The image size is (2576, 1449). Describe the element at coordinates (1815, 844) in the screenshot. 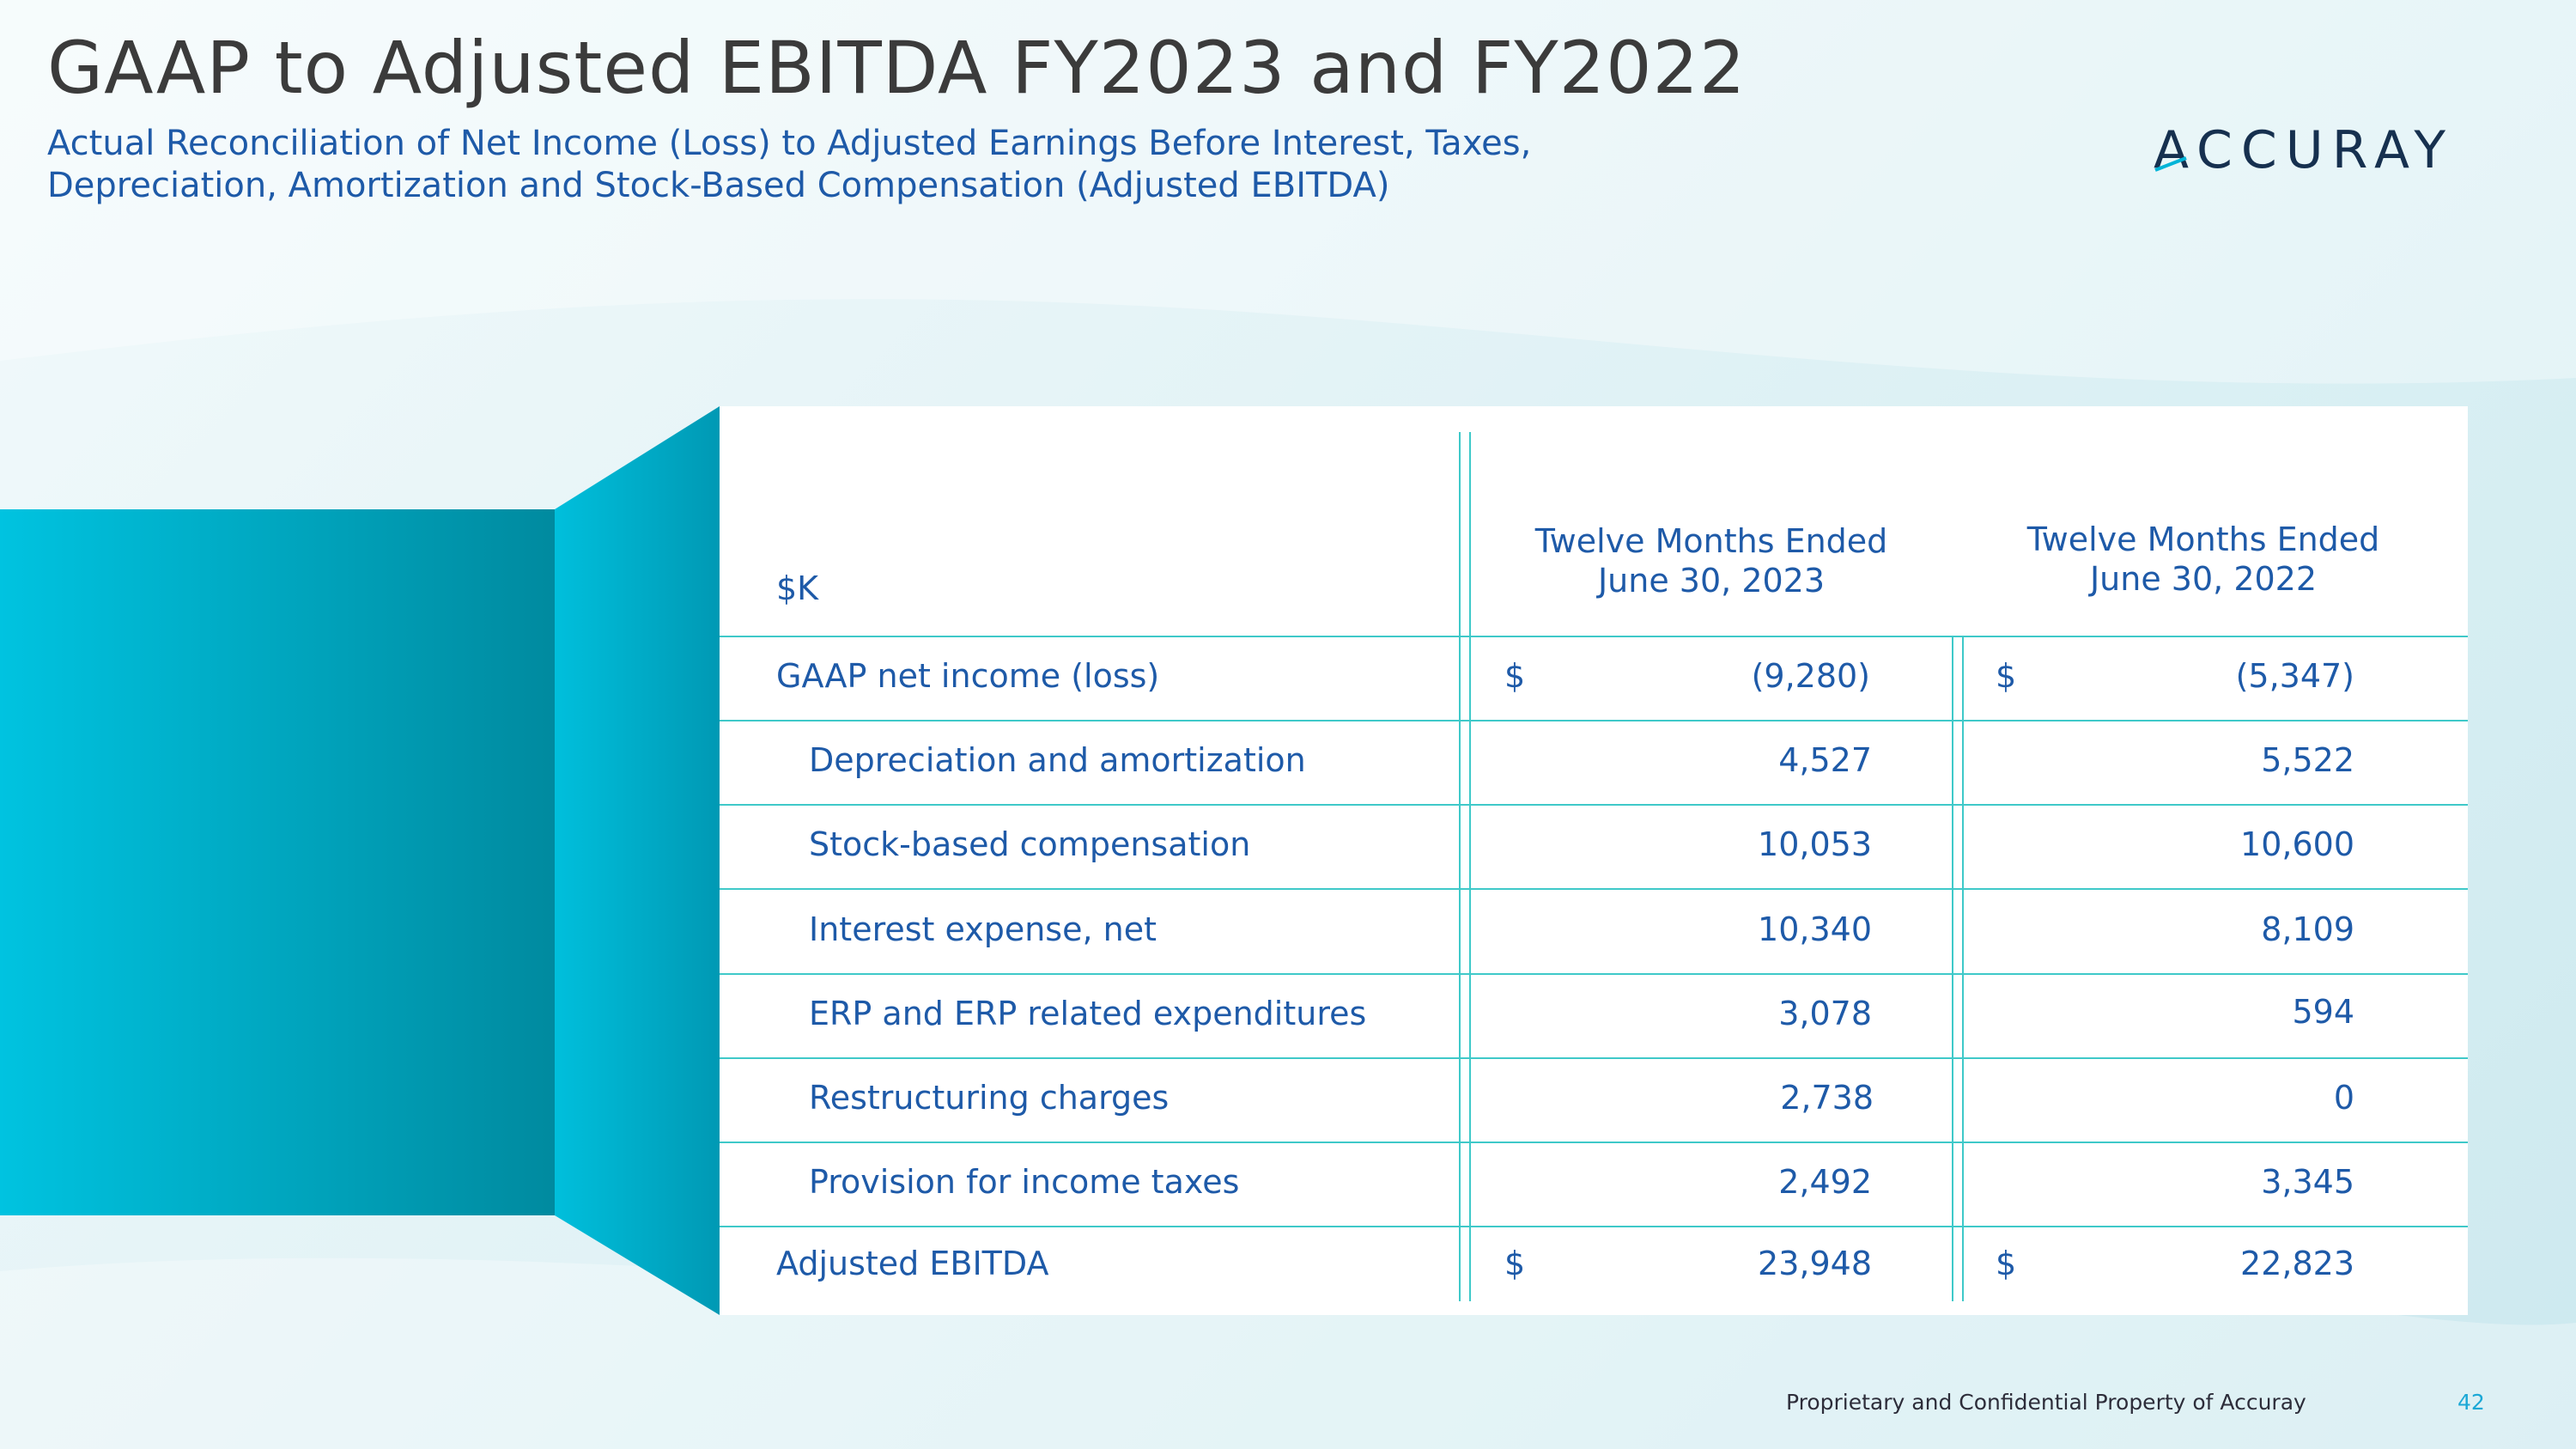

I see `value-fy2023: 10,053` at that location.